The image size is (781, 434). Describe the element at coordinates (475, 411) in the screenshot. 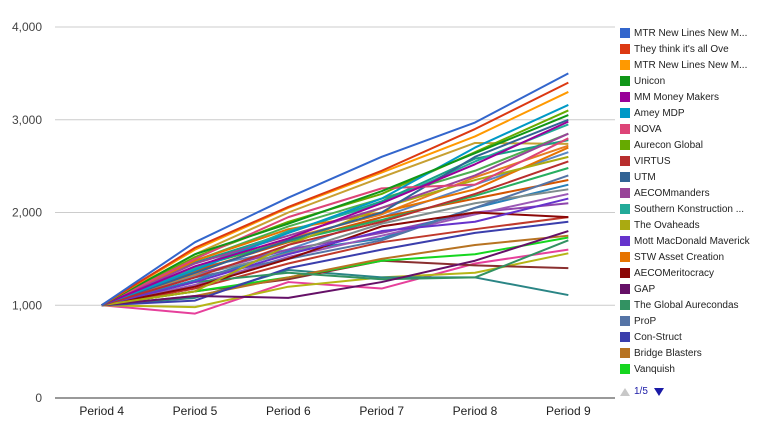

I see `x-tick-label: Period 8` at that location.